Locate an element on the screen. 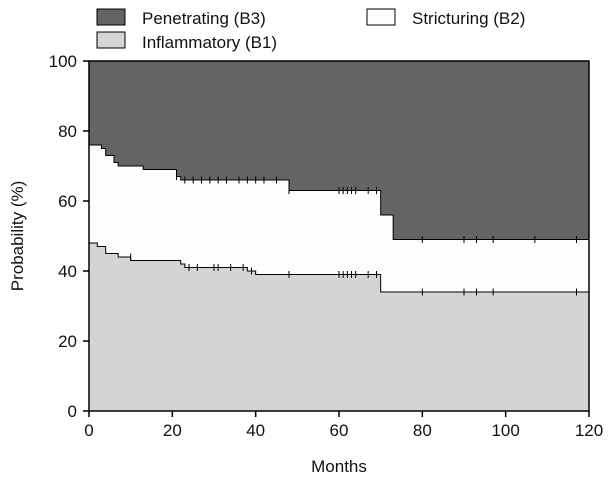  x-tick-label: 60 is located at coordinates (339, 430).